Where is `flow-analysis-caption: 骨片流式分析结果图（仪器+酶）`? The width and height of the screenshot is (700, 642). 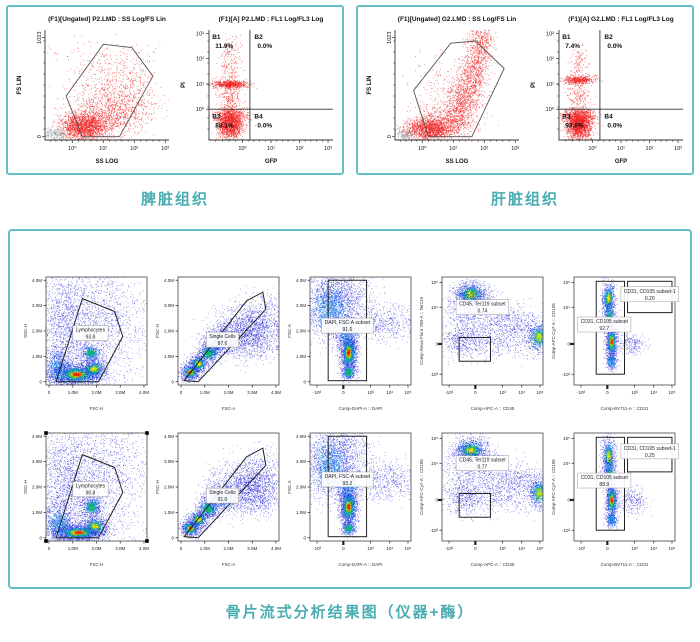
flow-analysis-caption: 骨片流式分析结果图（仪器+酶） is located at coordinates (350, 612).